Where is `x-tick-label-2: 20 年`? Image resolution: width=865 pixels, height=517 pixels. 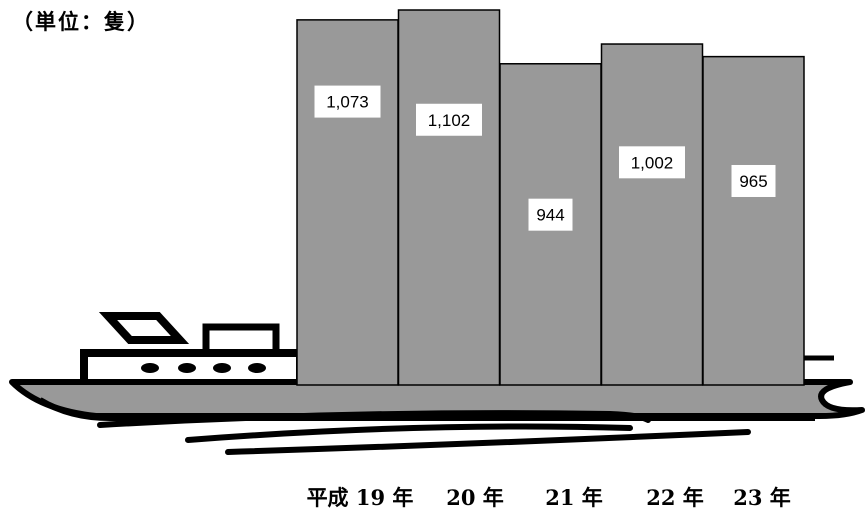 x-tick-label-2: 20 年 is located at coordinates (475, 497).